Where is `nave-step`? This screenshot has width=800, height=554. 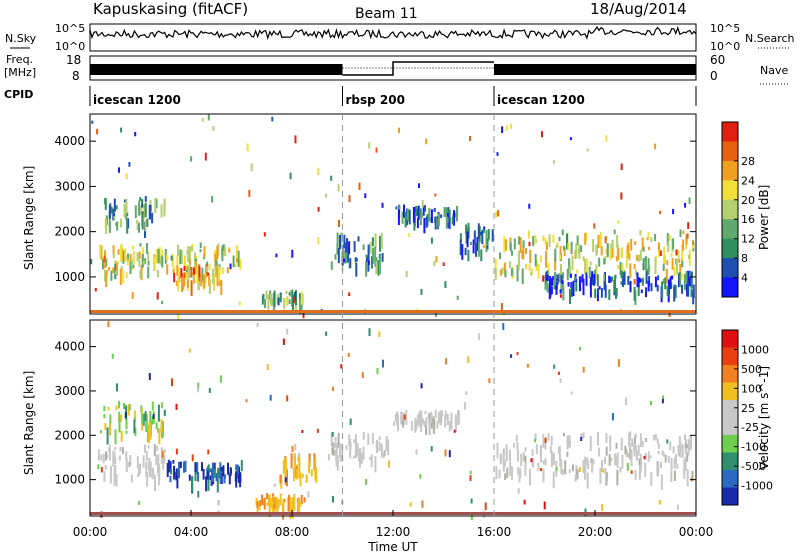 nave-step is located at coordinates (418, 68).